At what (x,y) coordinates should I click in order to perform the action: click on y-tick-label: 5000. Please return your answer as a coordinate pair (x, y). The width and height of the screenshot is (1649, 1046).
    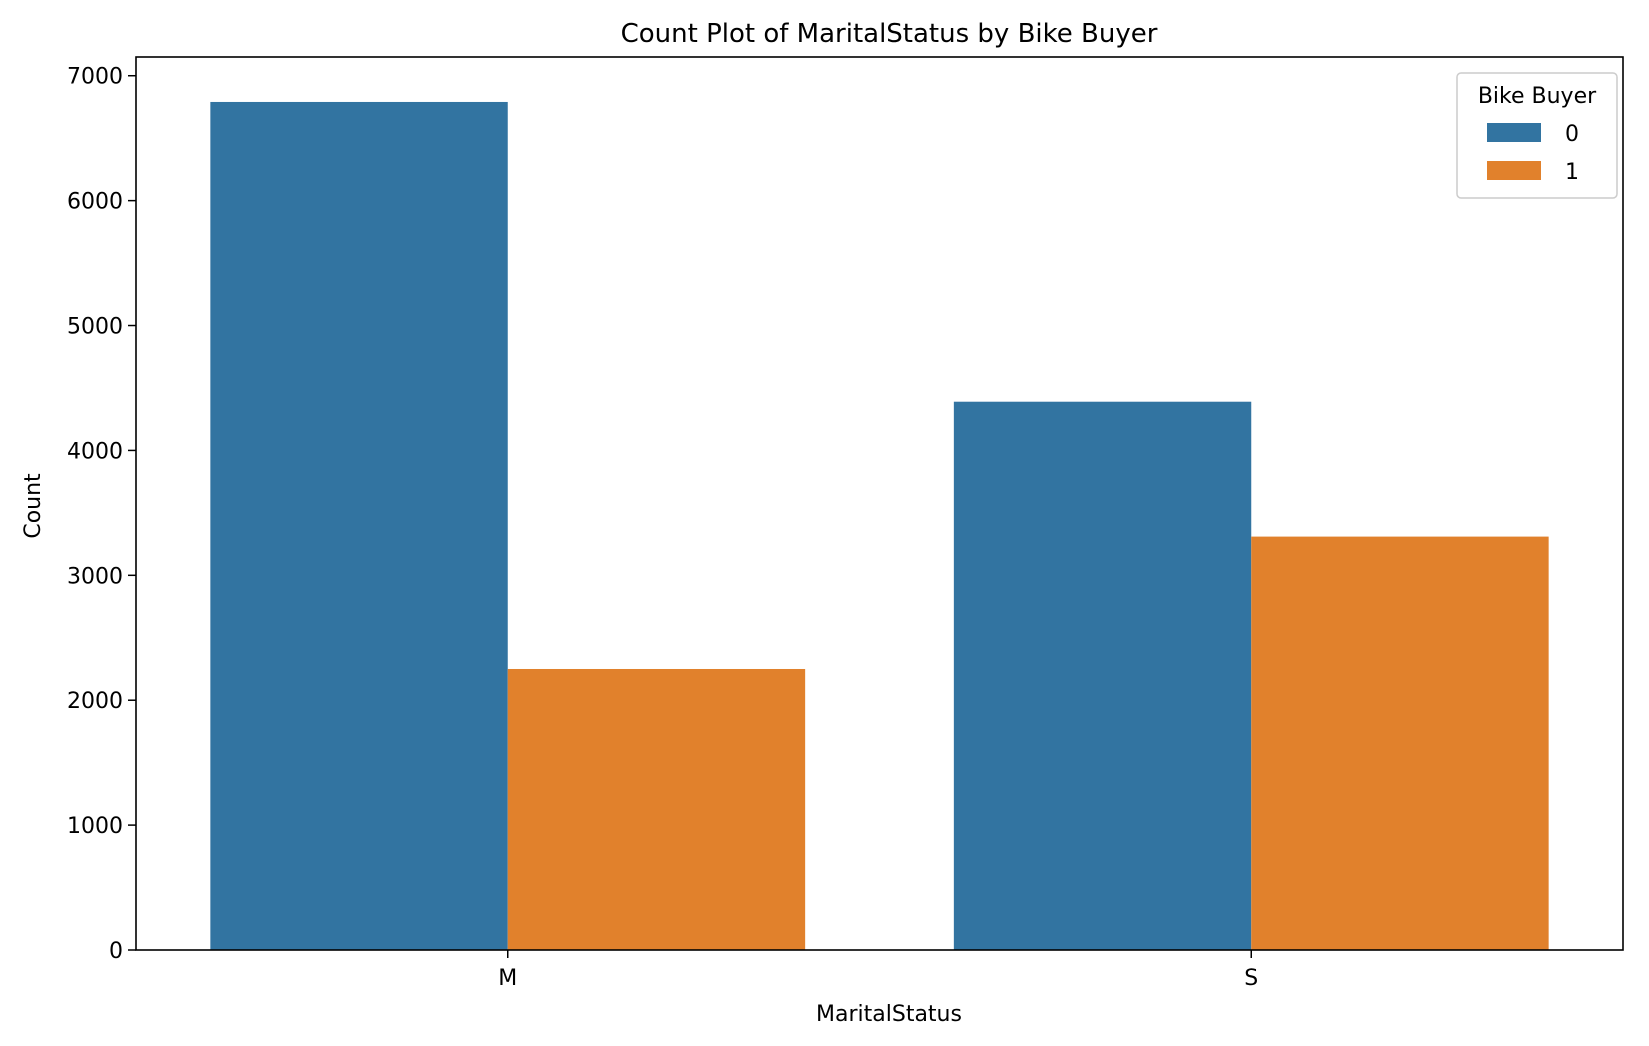
    Looking at the image, I should click on (95, 327).